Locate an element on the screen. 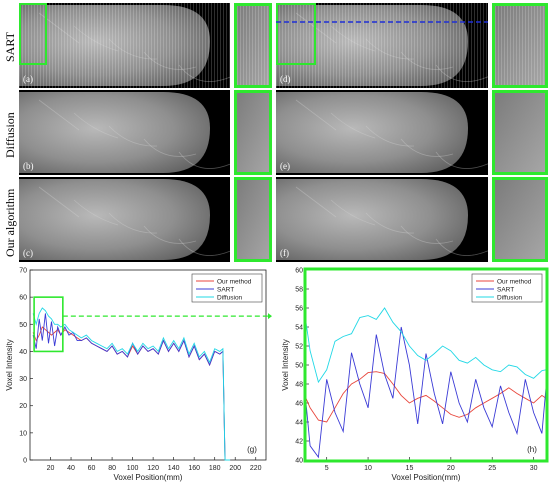 The height and width of the screenshot is (486, 550). x-tick-label: 80 is located at coordinates (112, 468).